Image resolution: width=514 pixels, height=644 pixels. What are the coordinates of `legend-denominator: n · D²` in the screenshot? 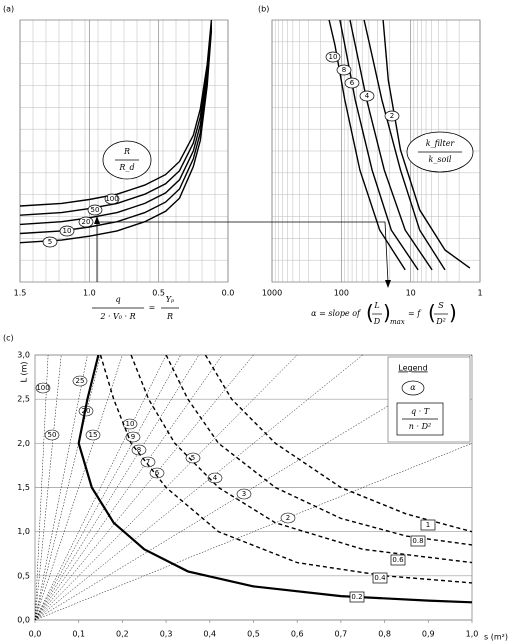 It's located at (420, 426).